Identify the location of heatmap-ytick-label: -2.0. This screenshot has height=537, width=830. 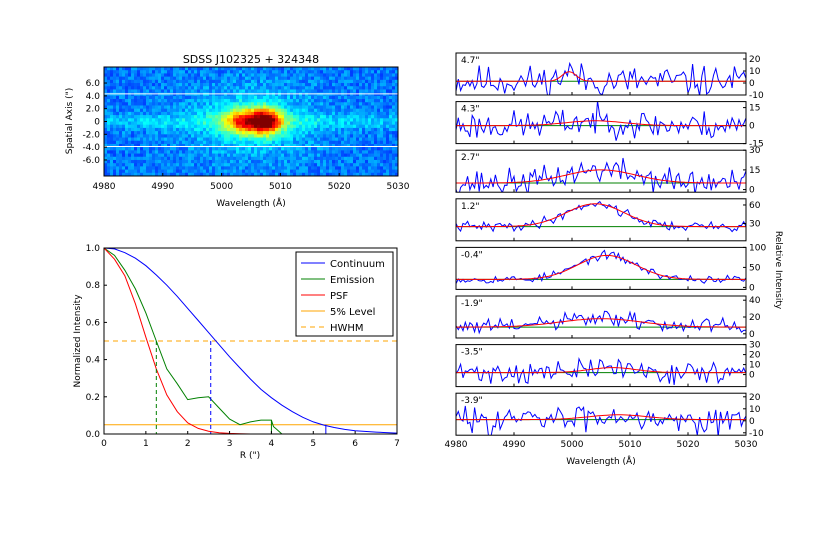
(91, 135).